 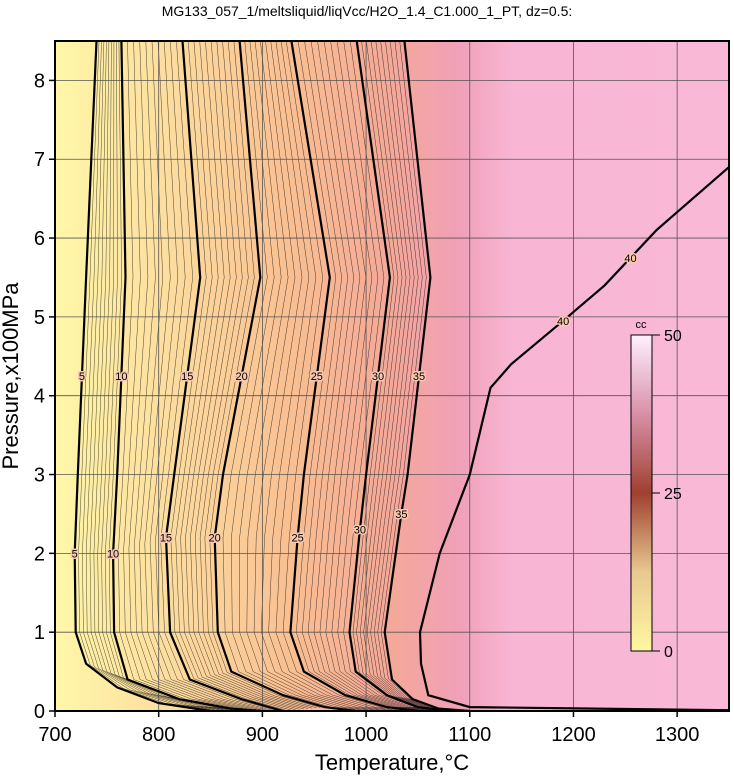 I want to click on y-tick-label: 2, so click(x=39, y=554).